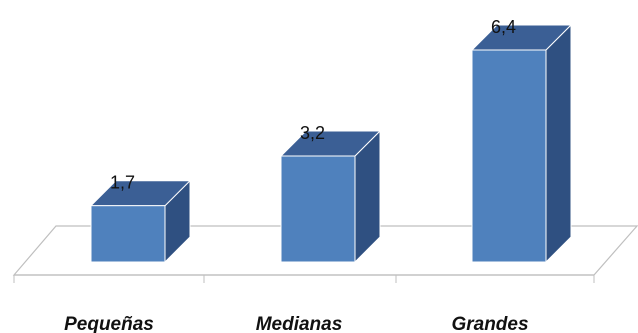  Describe the element at coordinates (299, 323) in the screenshot. I see `category-label: Medianas` at that location.